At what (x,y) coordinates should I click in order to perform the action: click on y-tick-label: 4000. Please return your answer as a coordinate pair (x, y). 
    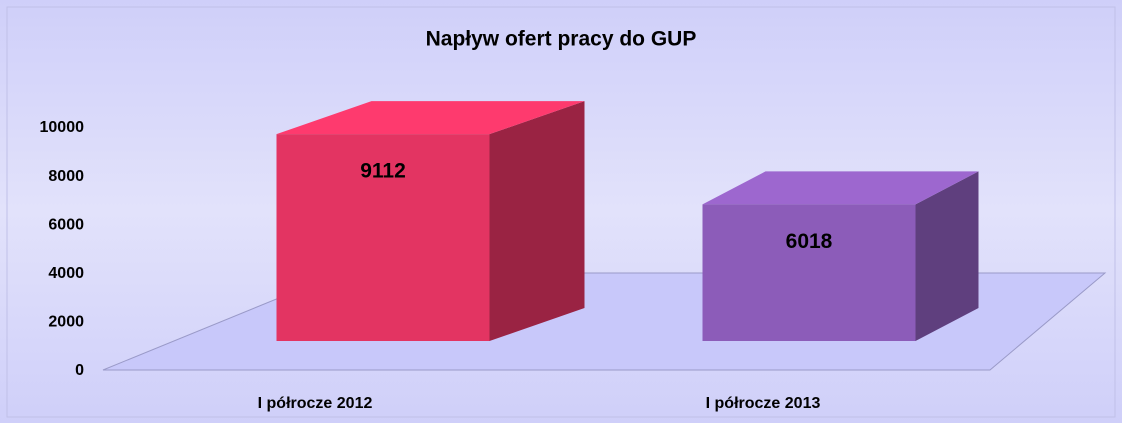
    Looking at the image, I should click on (66, 273).